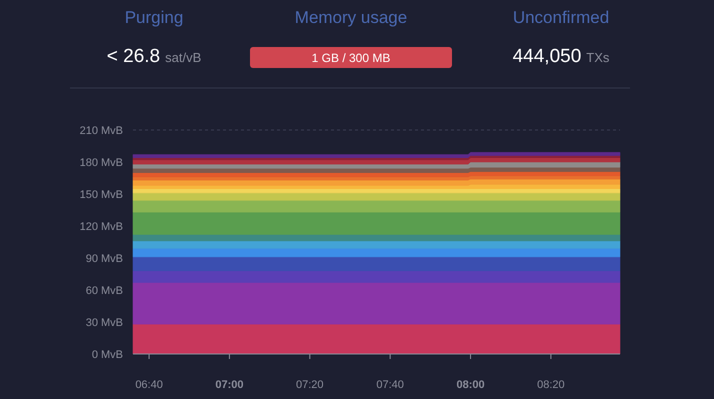  Describe the element at coordinates (133, 56) in the screenshot. I see `text: < 26.8` at that location.